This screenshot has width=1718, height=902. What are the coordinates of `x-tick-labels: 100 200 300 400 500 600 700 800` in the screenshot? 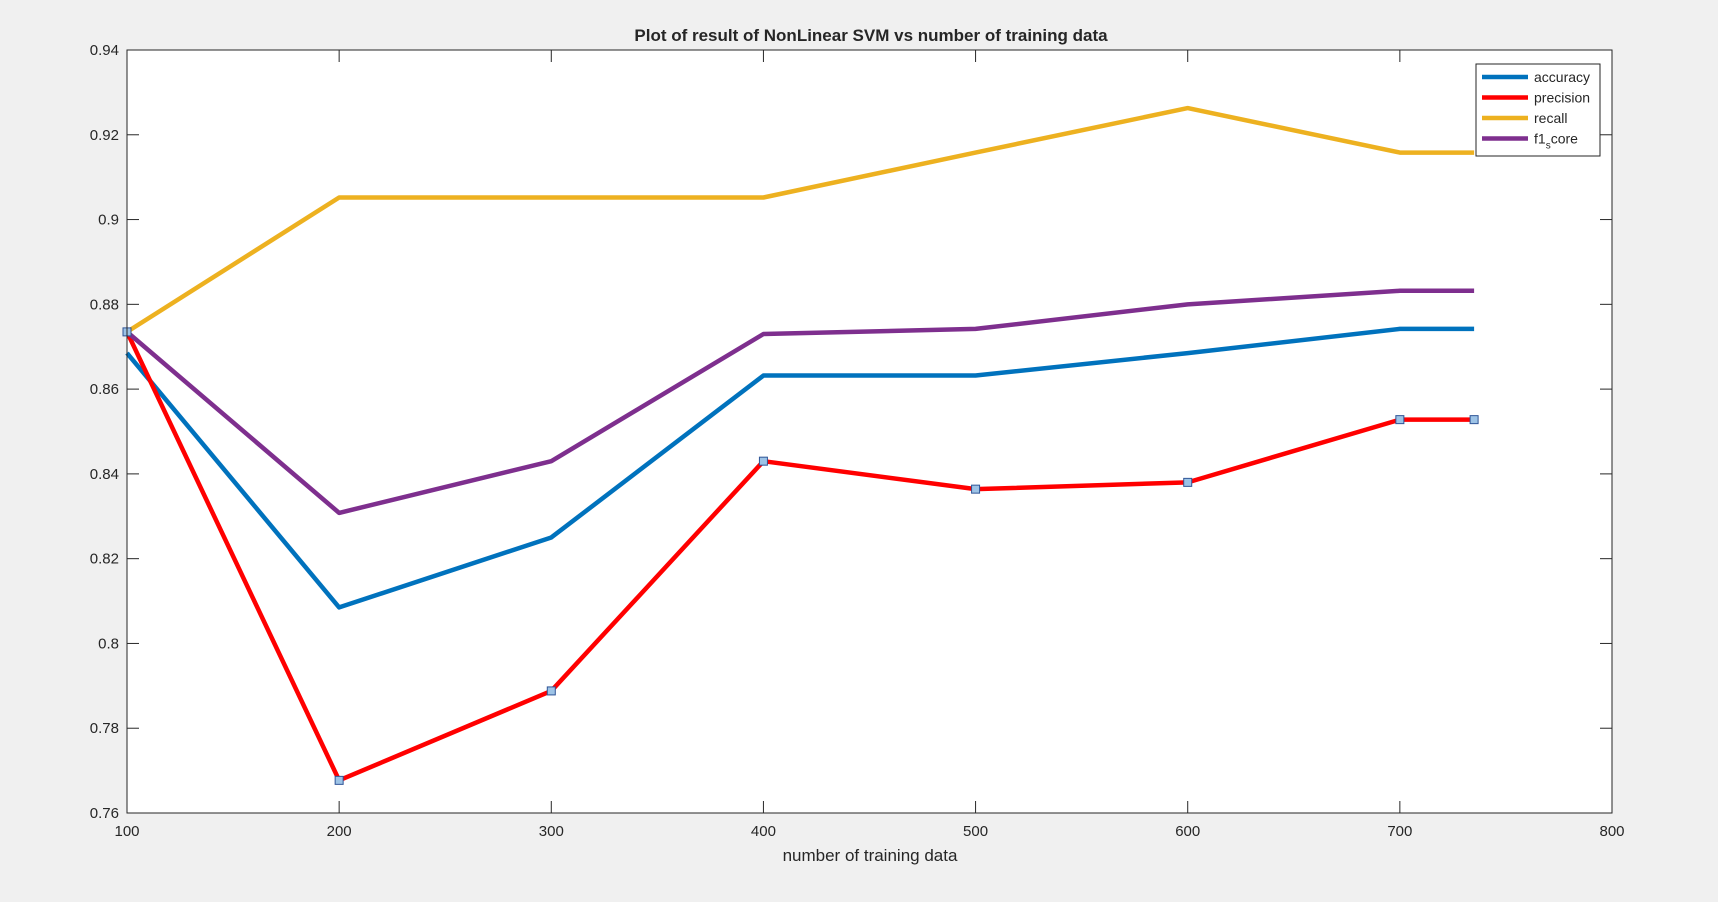 It's located at (869, 831).